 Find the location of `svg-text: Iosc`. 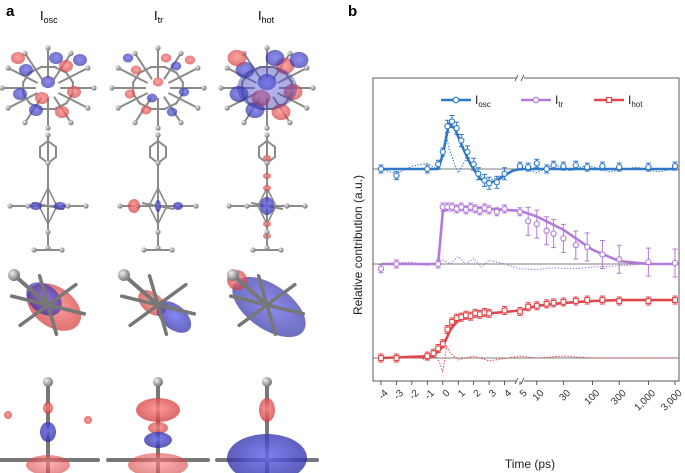

svg-text: Iosc is located at coordinates (49, 16).